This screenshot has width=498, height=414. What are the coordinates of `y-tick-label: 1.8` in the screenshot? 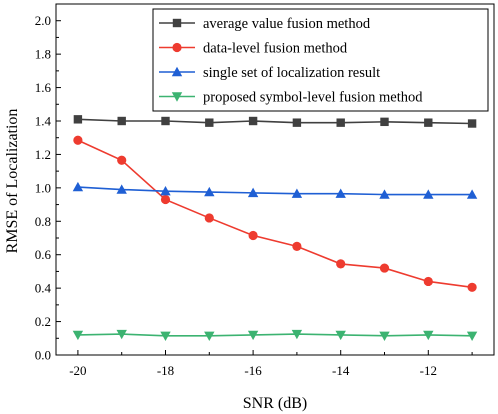 It's located at (43, 54).